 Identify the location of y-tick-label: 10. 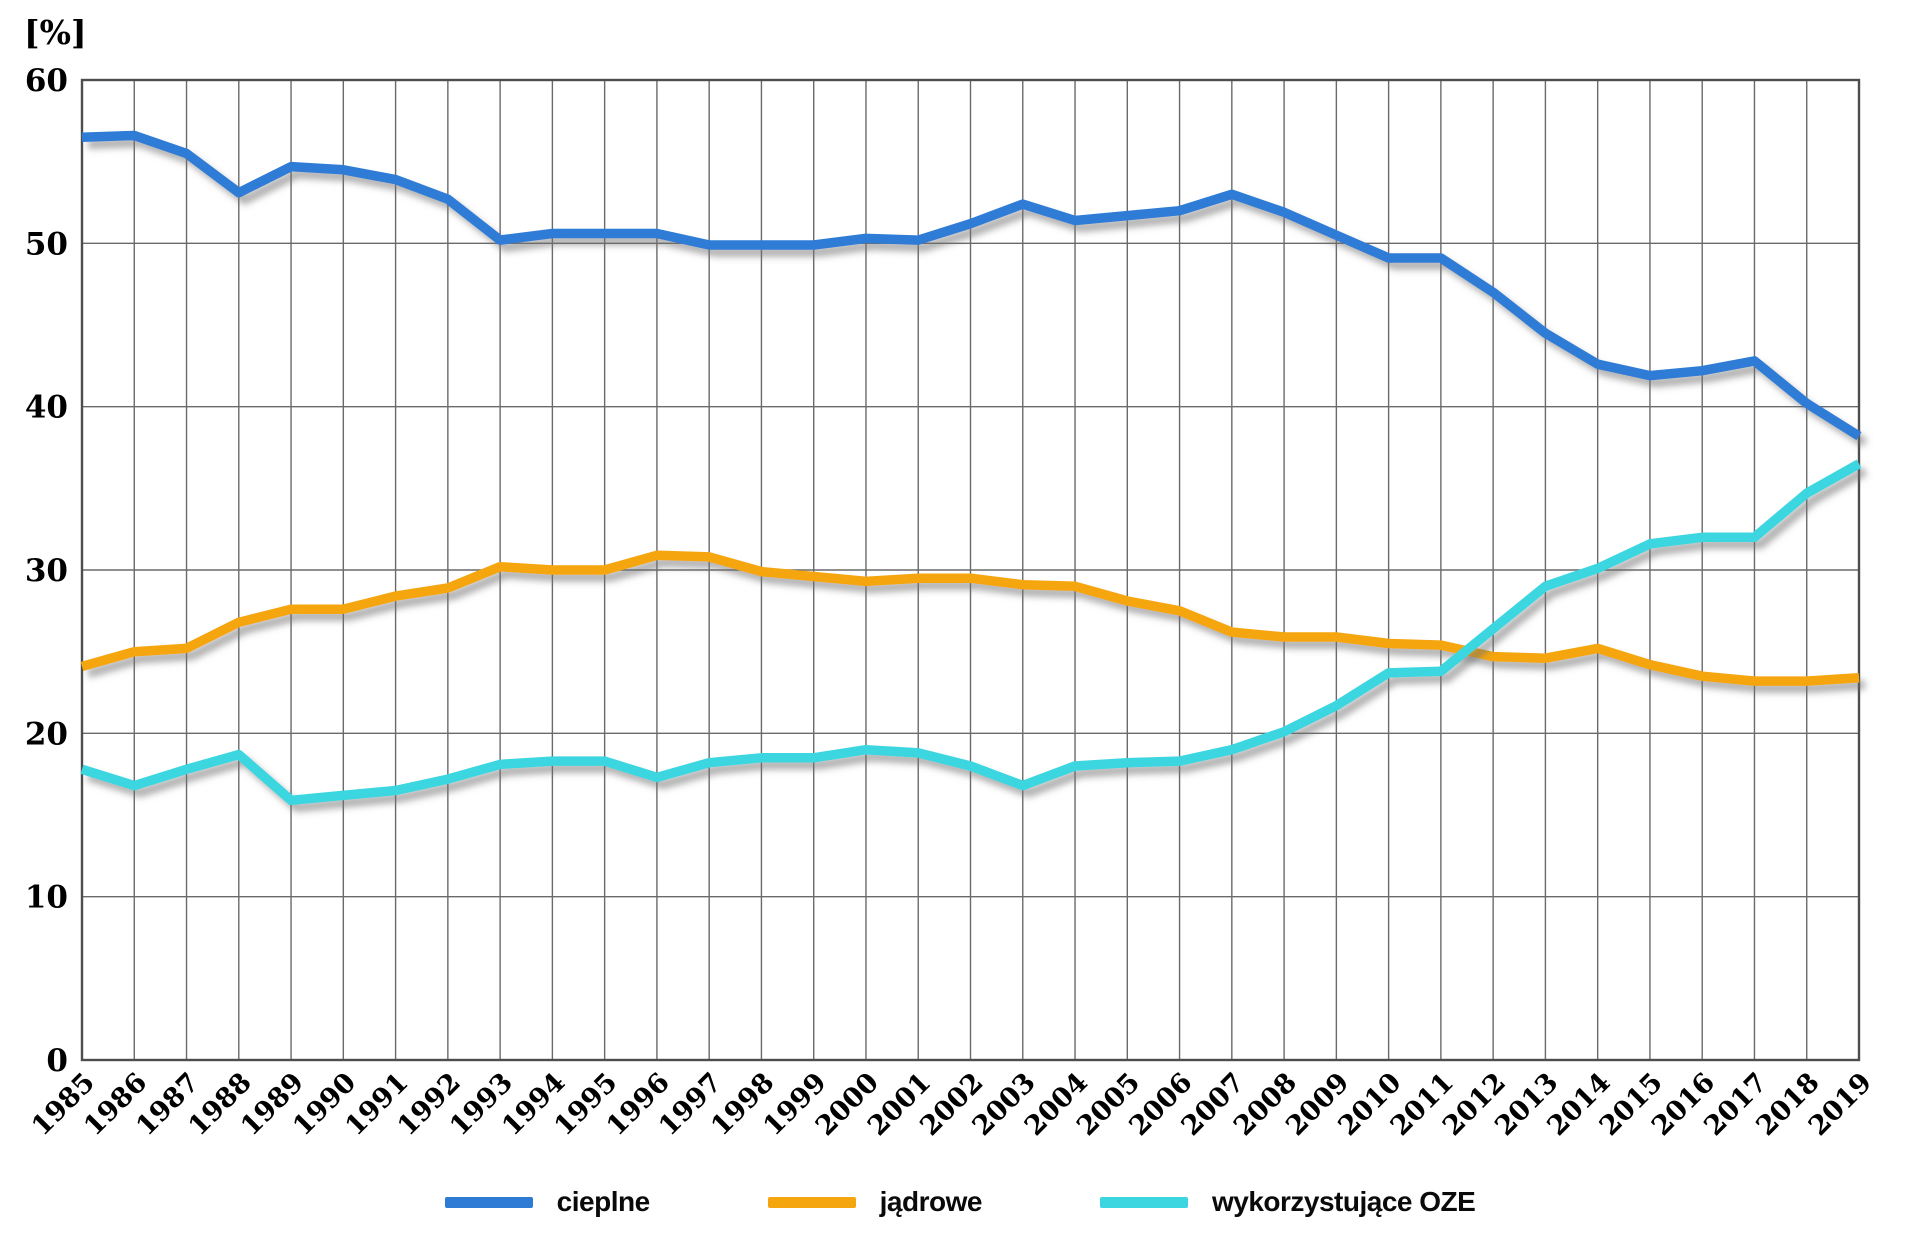
(46, 898).